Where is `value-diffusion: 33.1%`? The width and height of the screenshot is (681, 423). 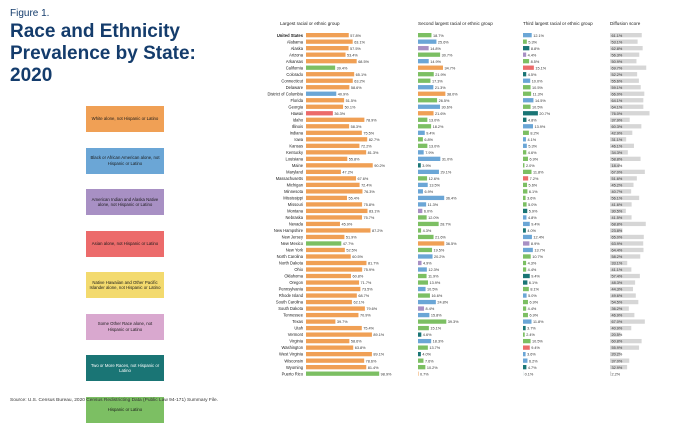 value-diffusion: 33.1% is located at coordinates (617, 264).